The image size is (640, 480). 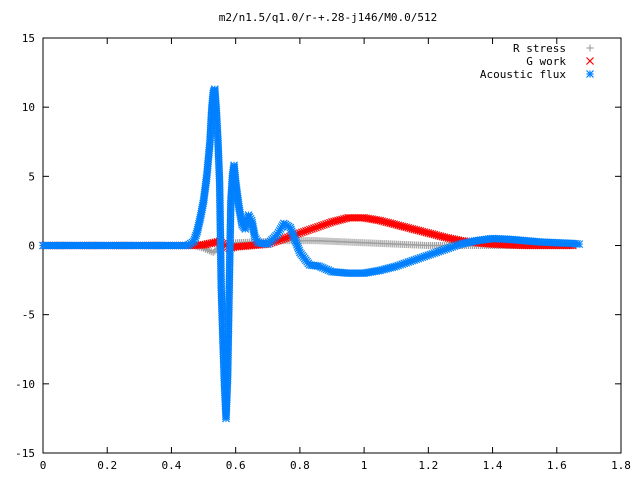 I want to click on x-tick-label: 1.4, so click(x=493, y=465).